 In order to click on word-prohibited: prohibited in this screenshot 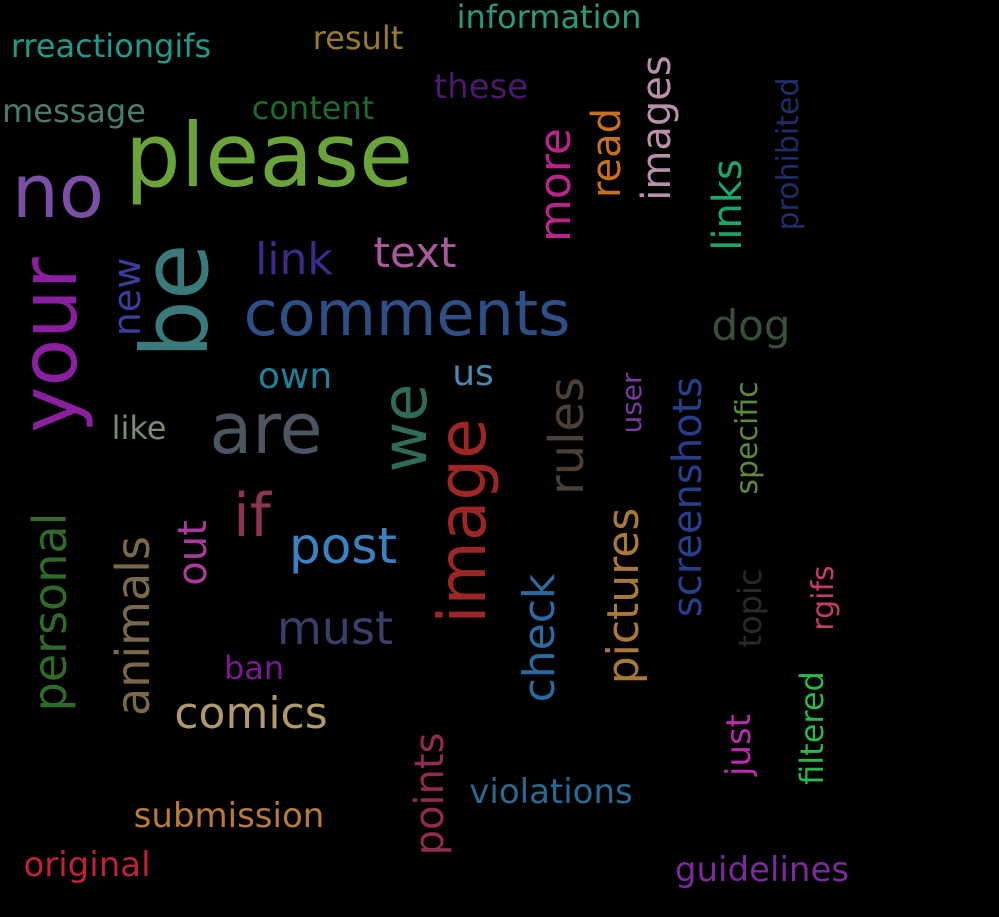, I will do `click(788, 154)`.